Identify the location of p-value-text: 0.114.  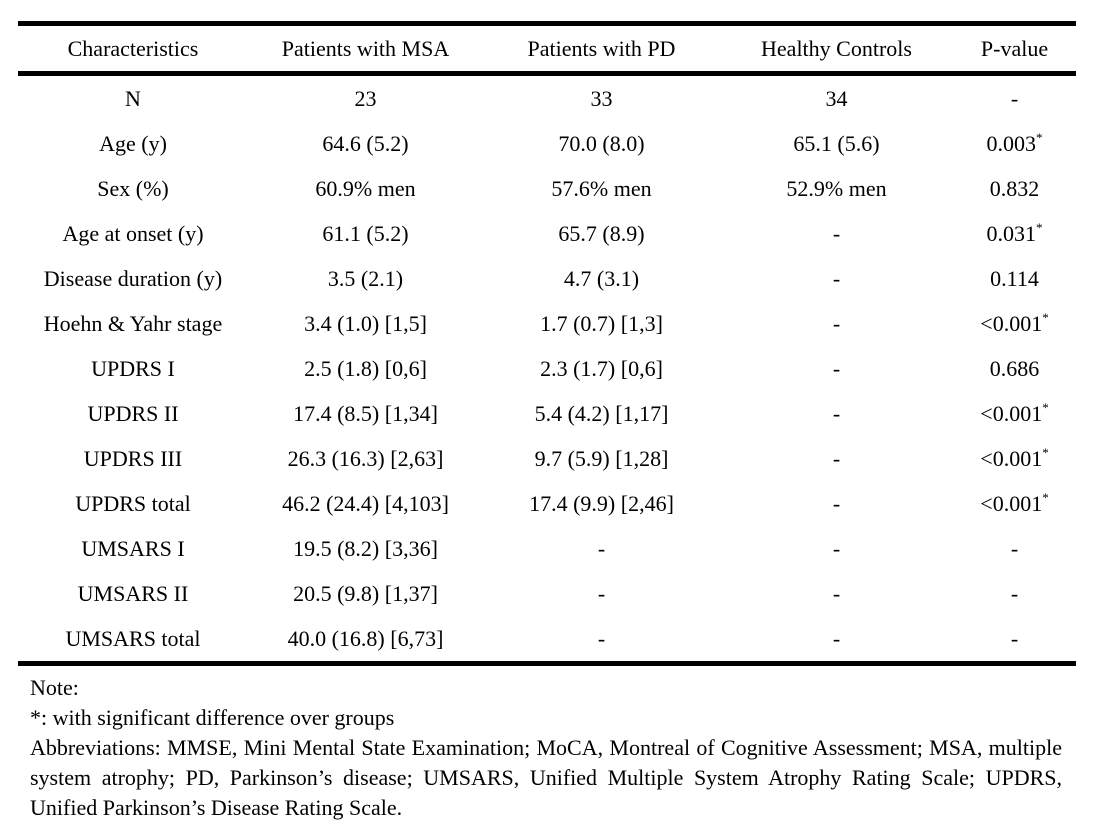
(1014, 278).